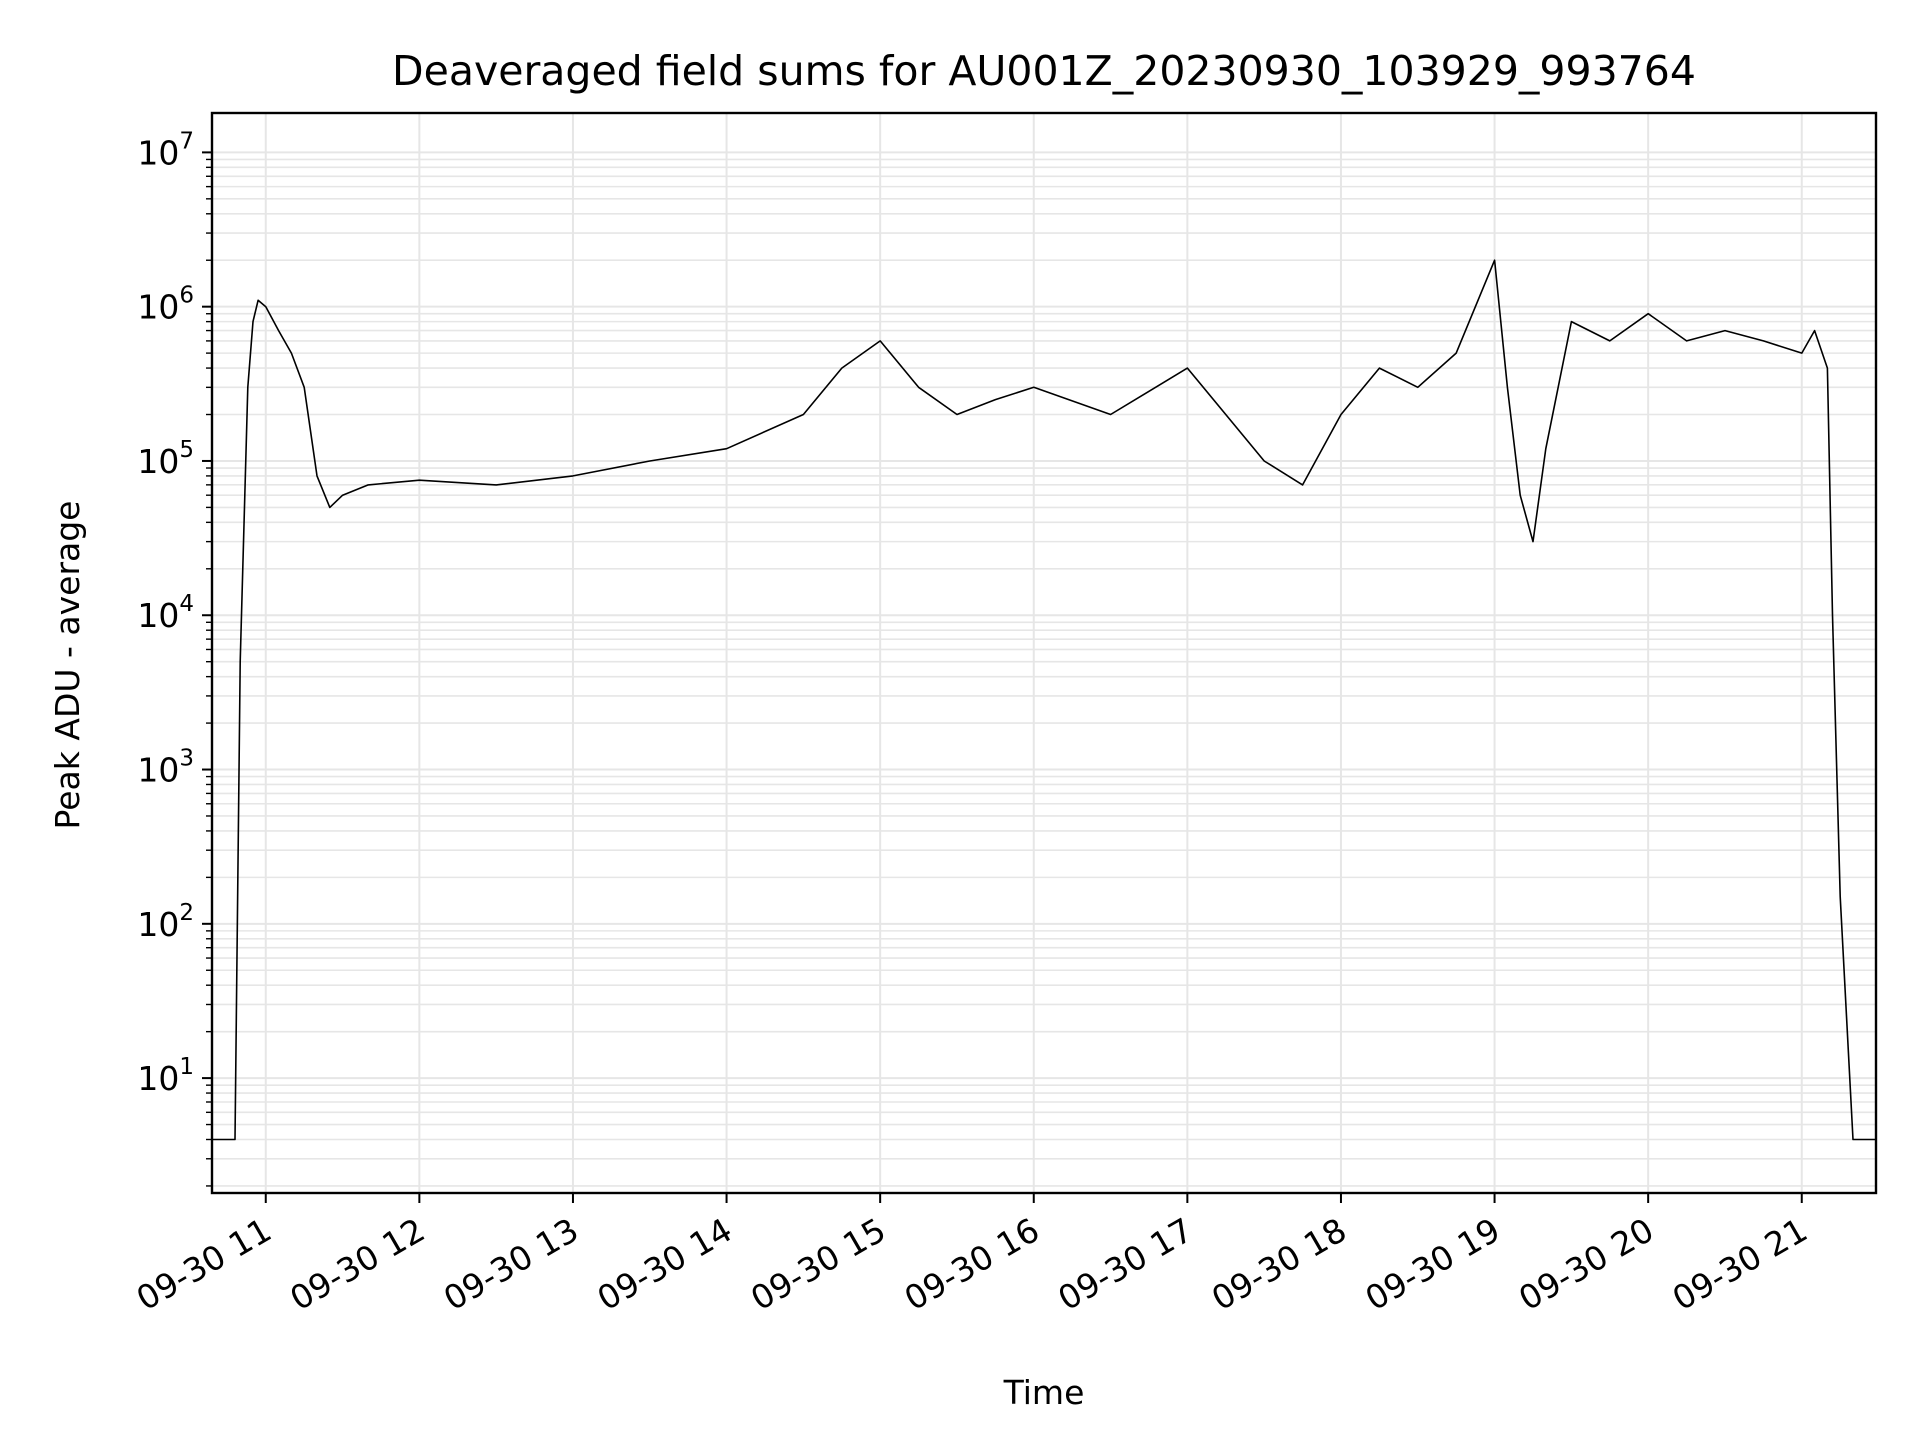  What do you see at coordinates (165, 922) in the screenshot?
I see `y-tick-label: 10²` at bounding box center [165, 922].